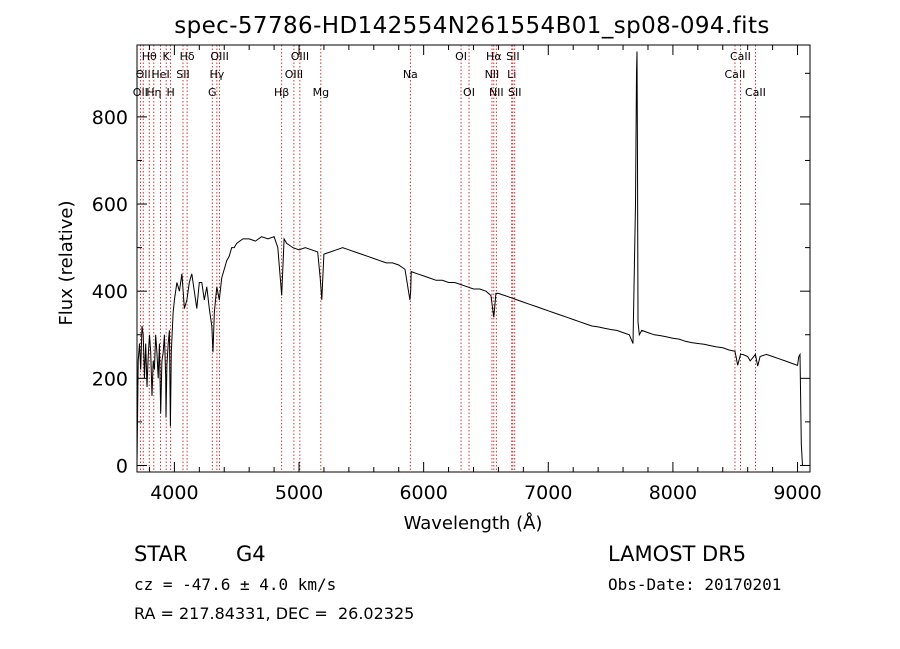 The height and width of the screenshot is (649, 900). Describe the element at coordinates (216, 74) in the screenshot. I see `line-marker-label: Hγ` at that location.